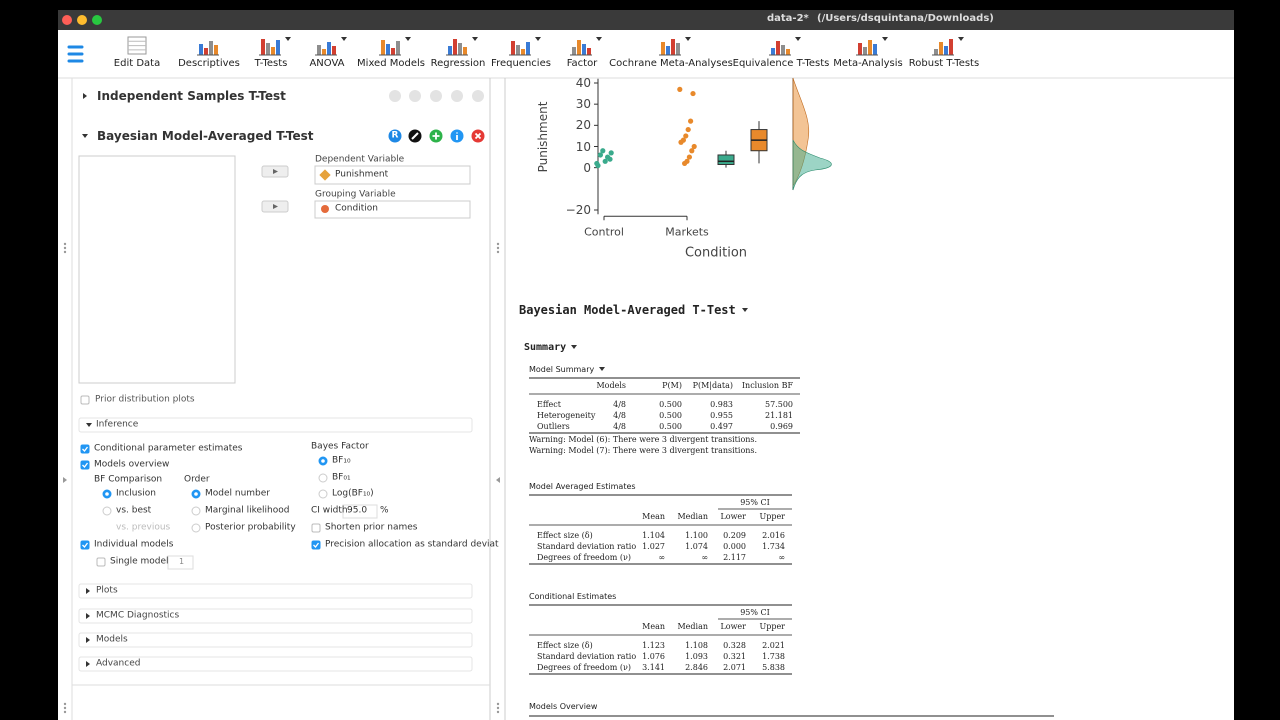  Describe the element at coordinates (180, 562) in the screenshot. I see `single-model-input` at that location.